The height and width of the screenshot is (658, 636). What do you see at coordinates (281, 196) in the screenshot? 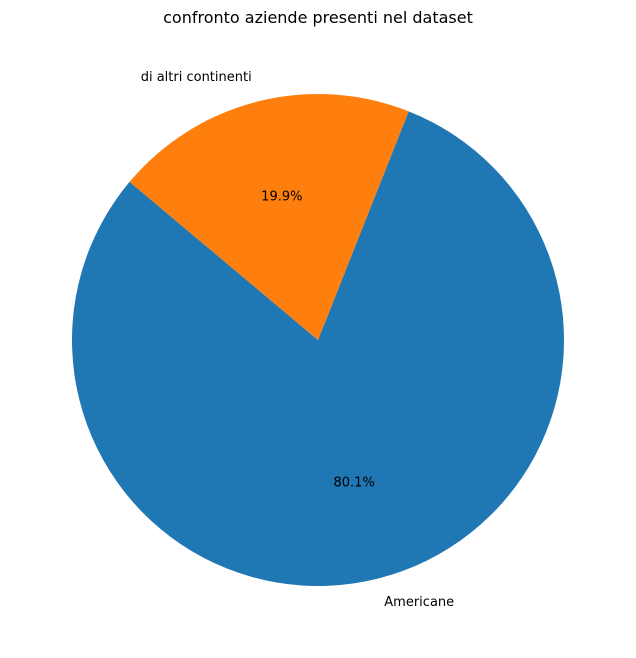
I see `pie-slice-percent-1: 19.9%` at bounding box center [281, 196].